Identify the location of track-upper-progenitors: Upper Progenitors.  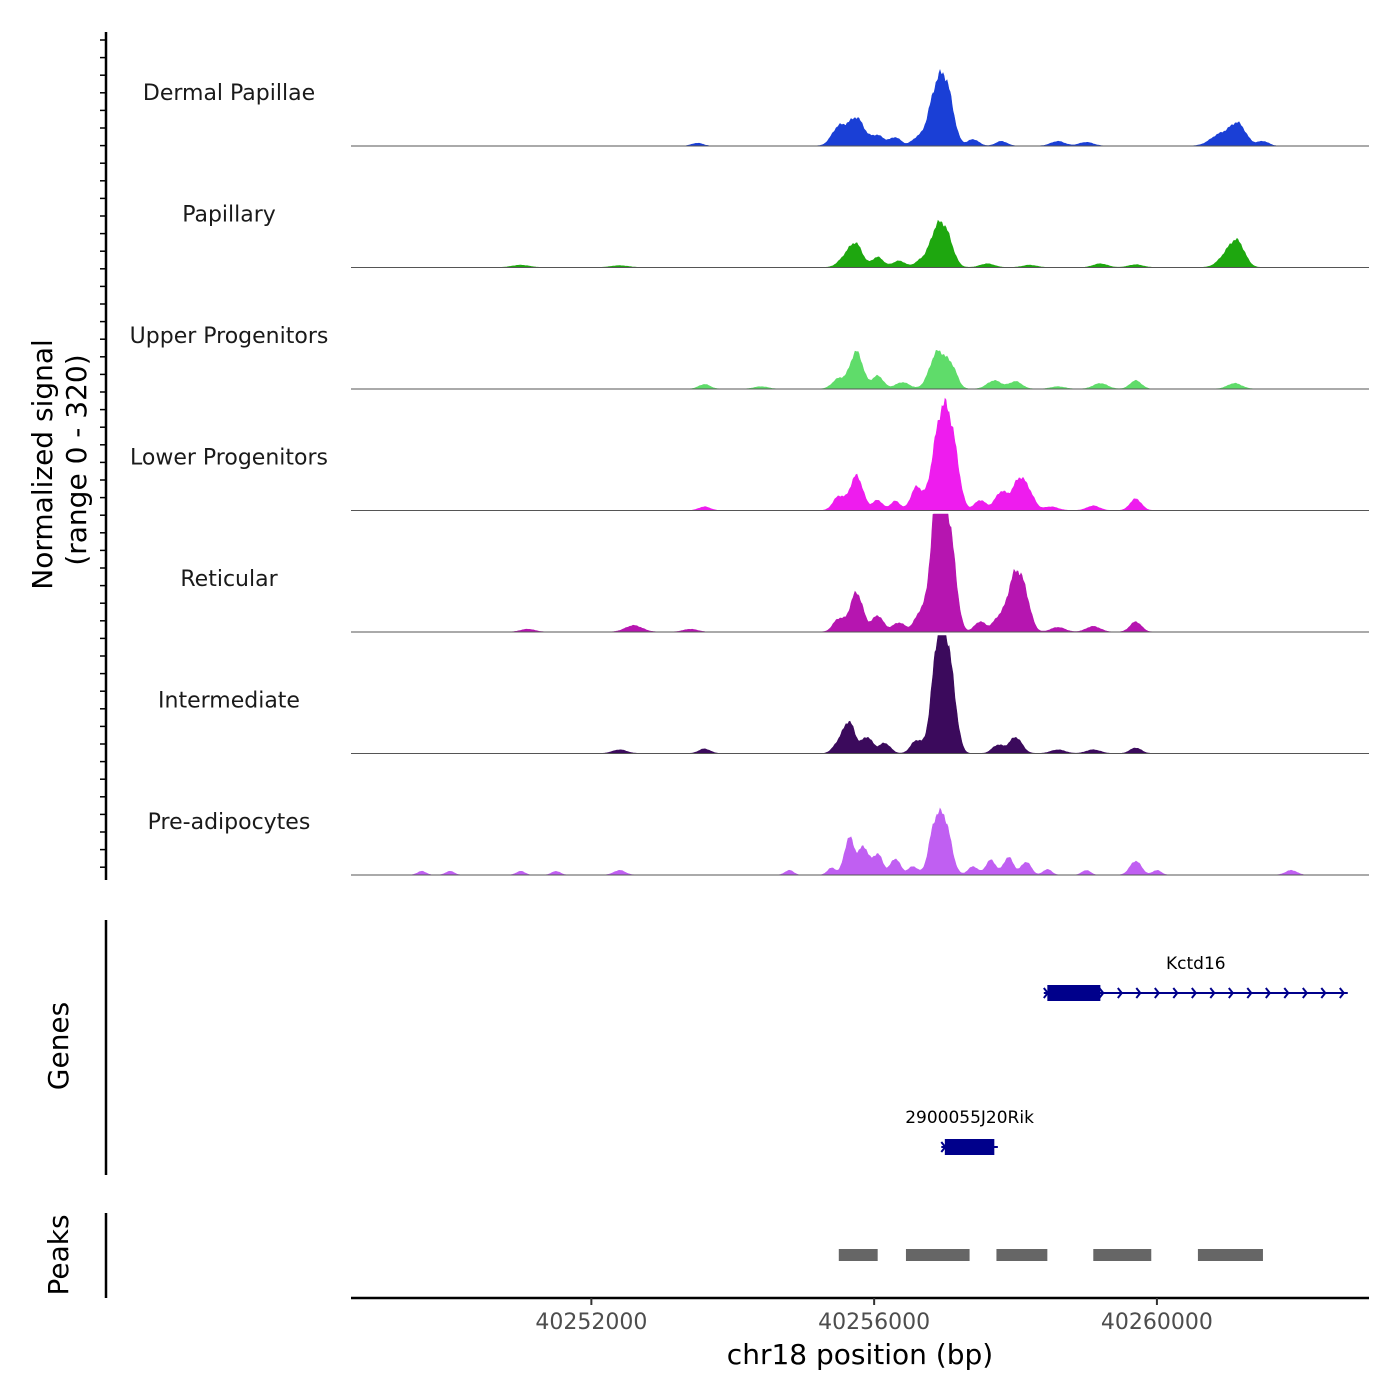
(749, 357).